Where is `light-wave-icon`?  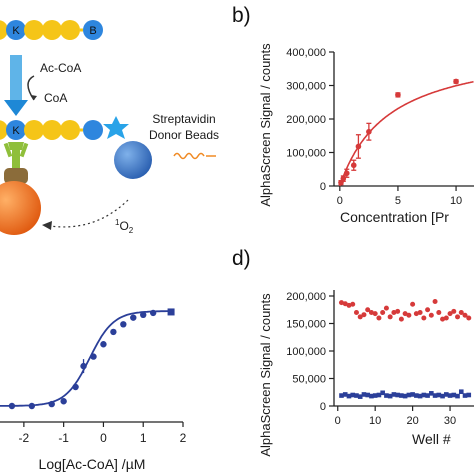 light-wave-icon is located at coordinates (189, 156).